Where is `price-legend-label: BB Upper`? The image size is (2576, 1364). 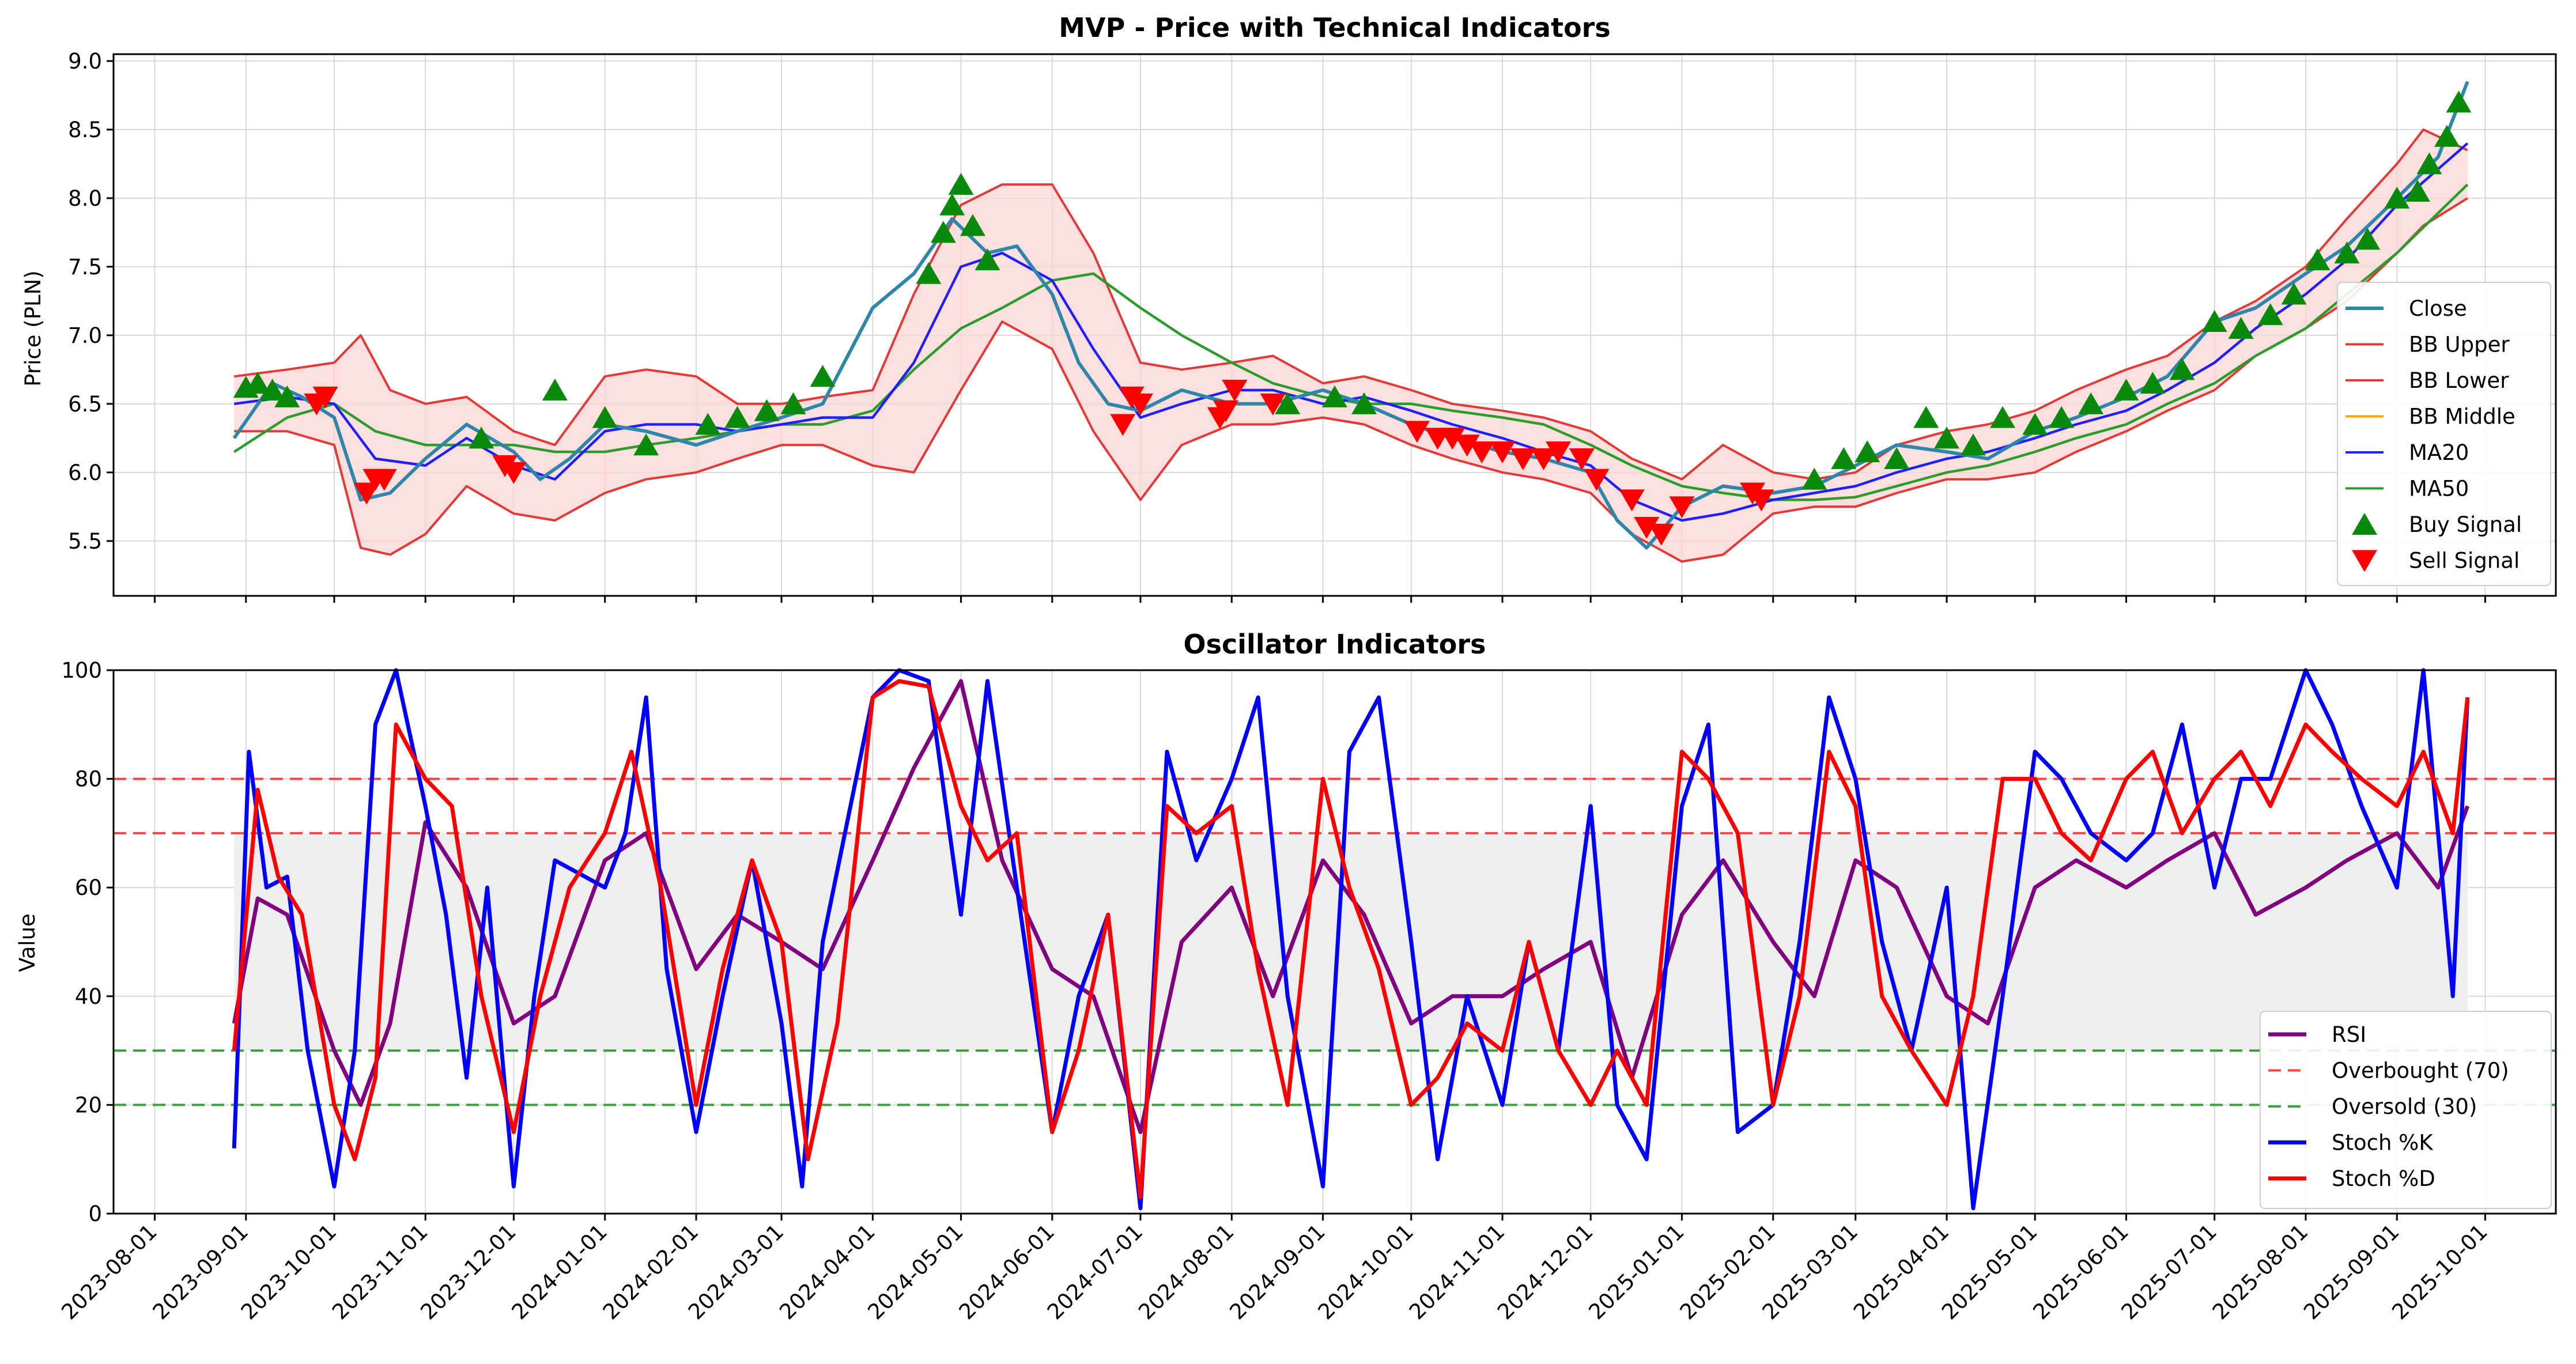
price-legend-label: BB Upper is located at coordinates (2459, 345).